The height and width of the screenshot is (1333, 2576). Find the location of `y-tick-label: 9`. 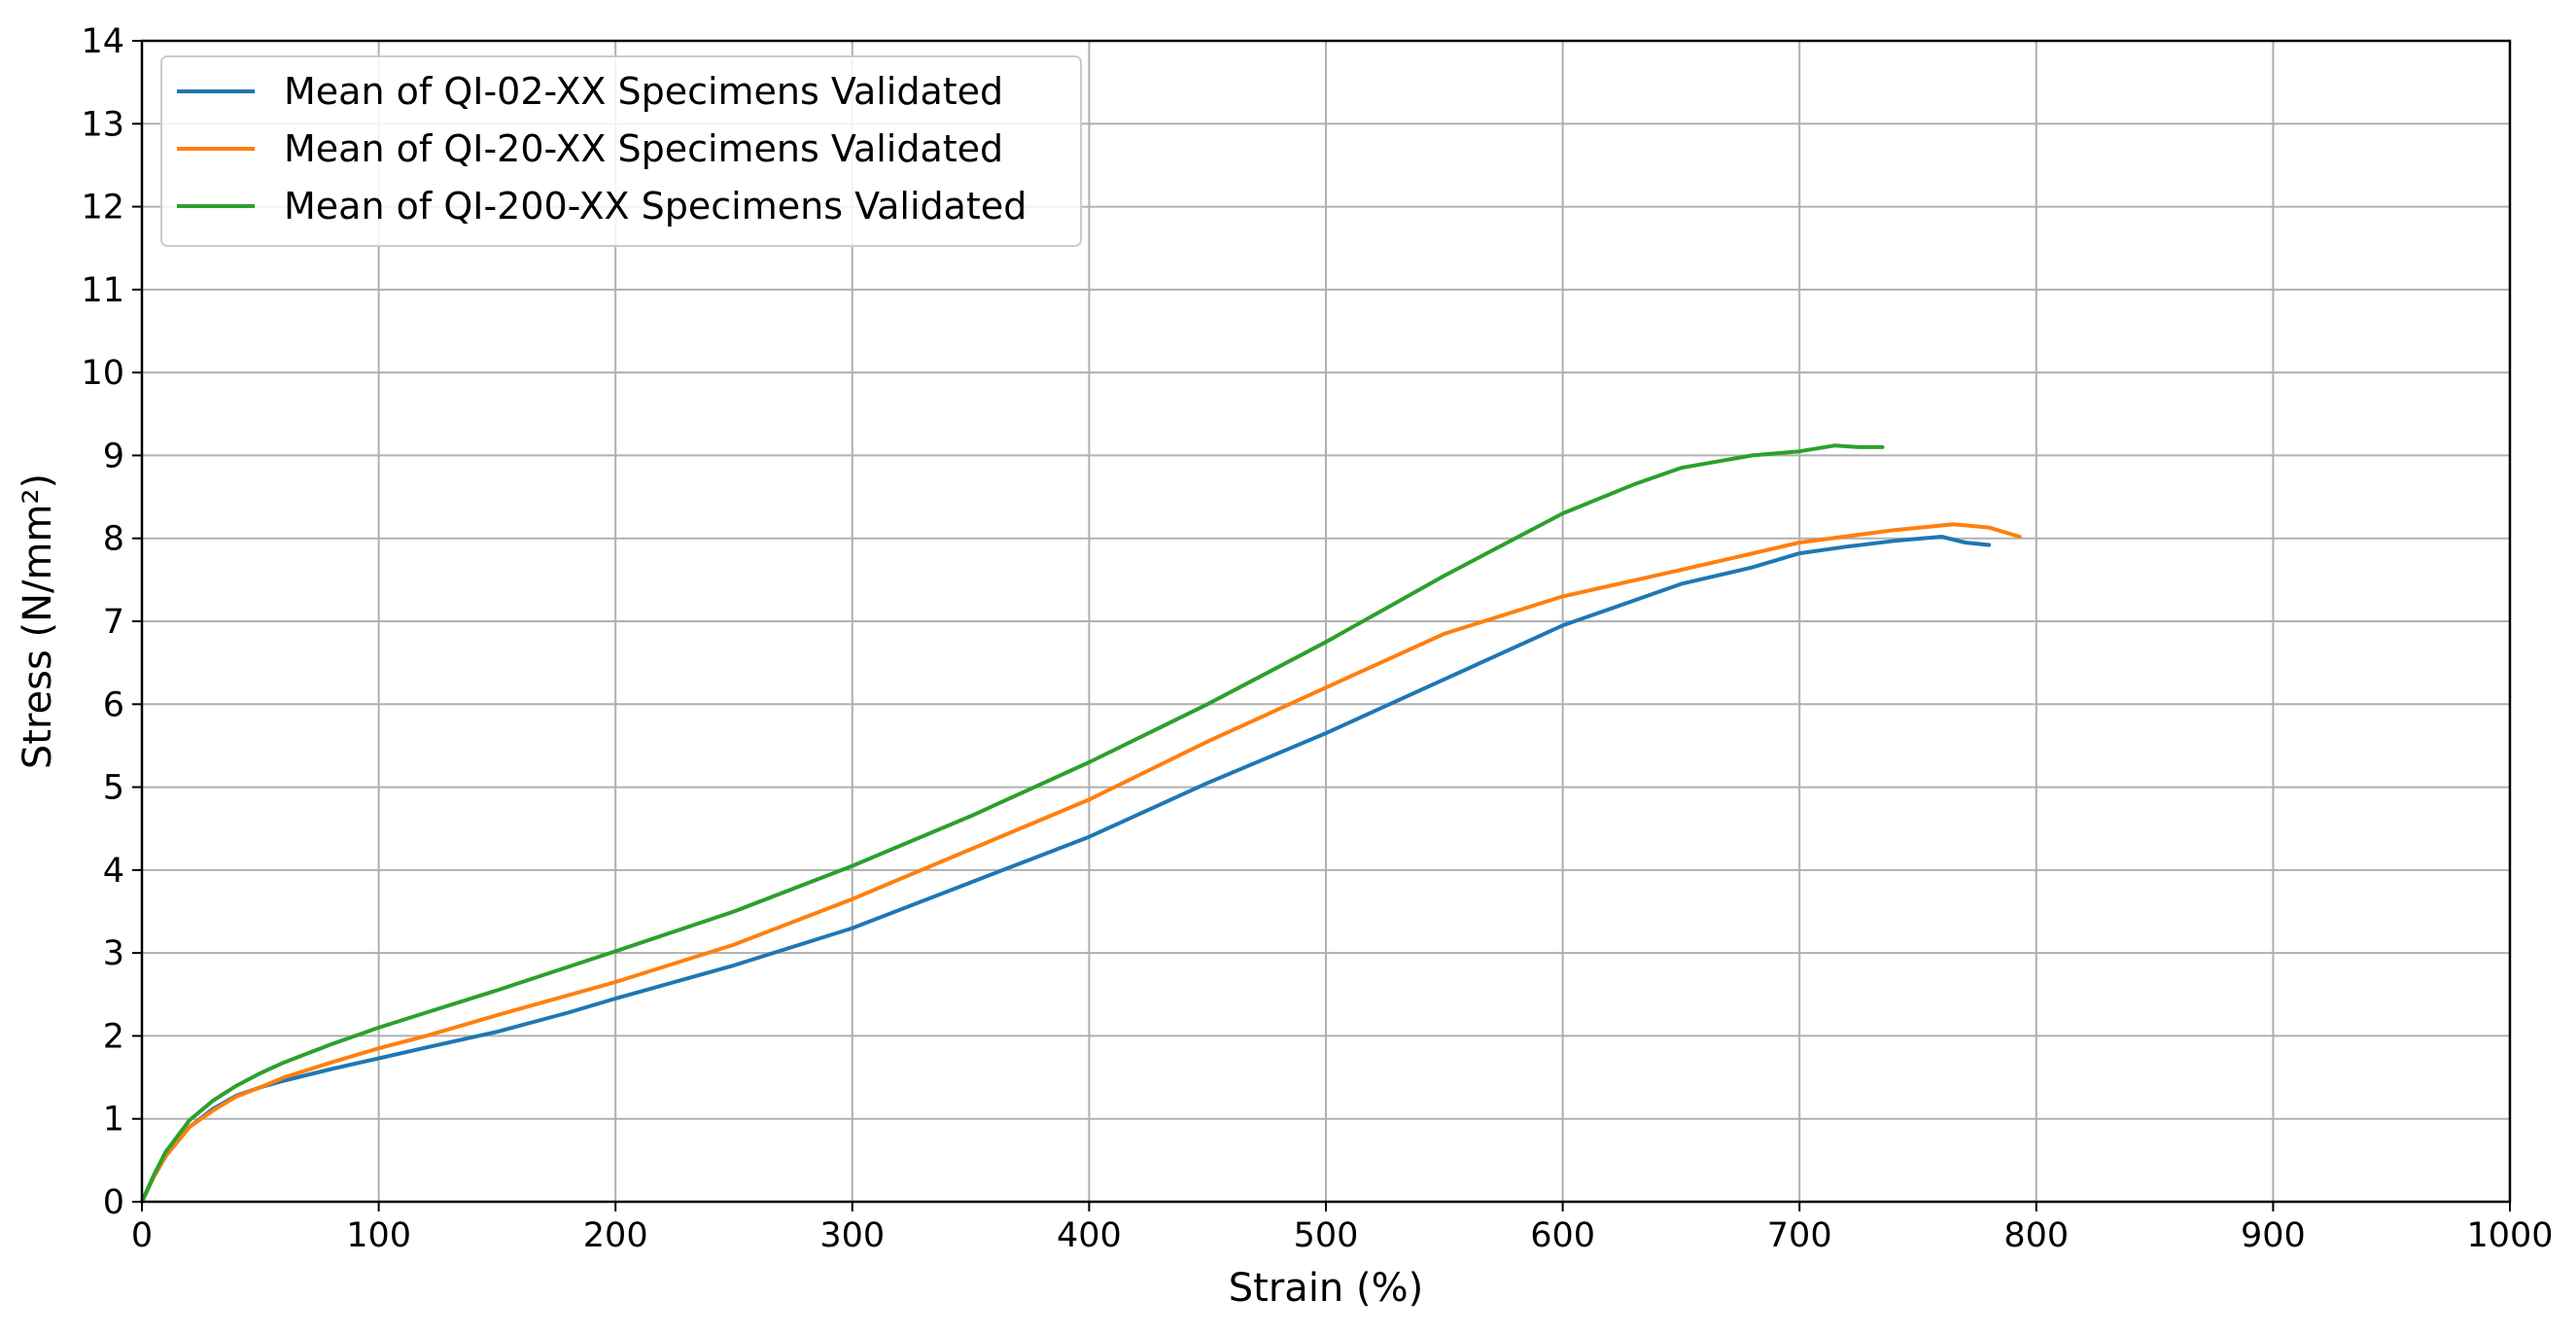

y-tick-label: 9 is located at coordinates (114, 456).